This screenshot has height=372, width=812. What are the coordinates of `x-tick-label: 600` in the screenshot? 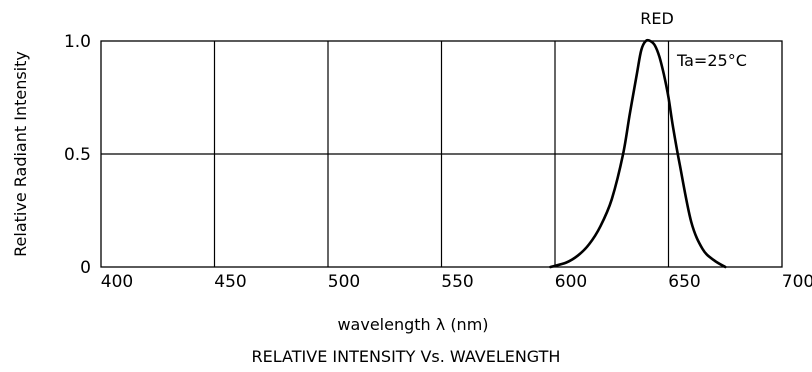 It's located at (571, 282).